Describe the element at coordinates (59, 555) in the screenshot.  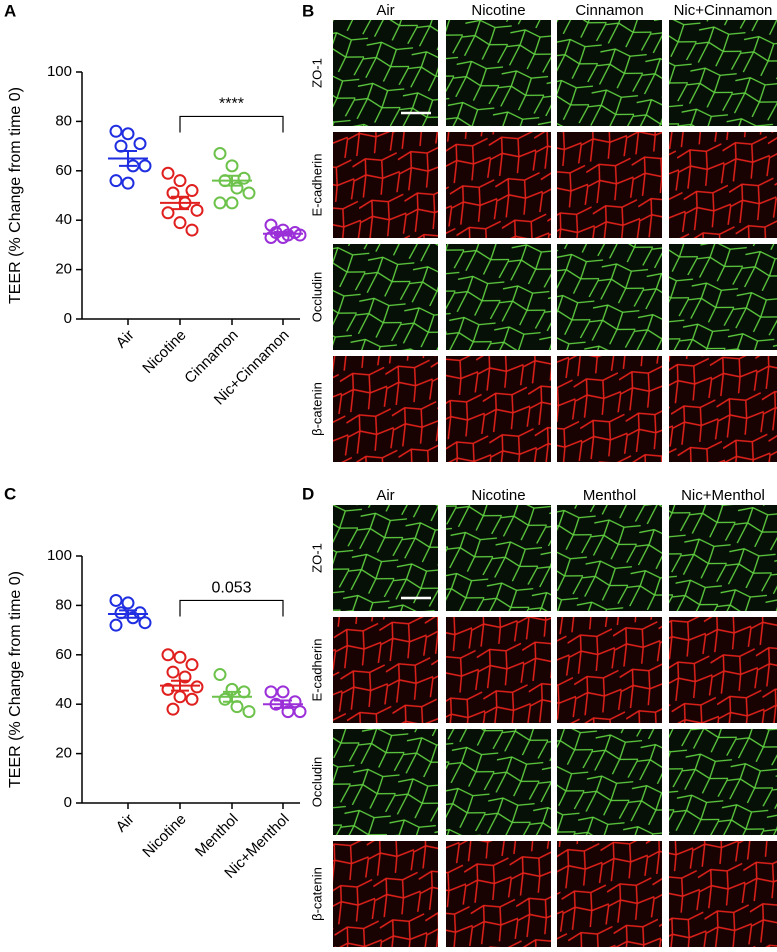
I see `y-tick-label: 100` at that location.